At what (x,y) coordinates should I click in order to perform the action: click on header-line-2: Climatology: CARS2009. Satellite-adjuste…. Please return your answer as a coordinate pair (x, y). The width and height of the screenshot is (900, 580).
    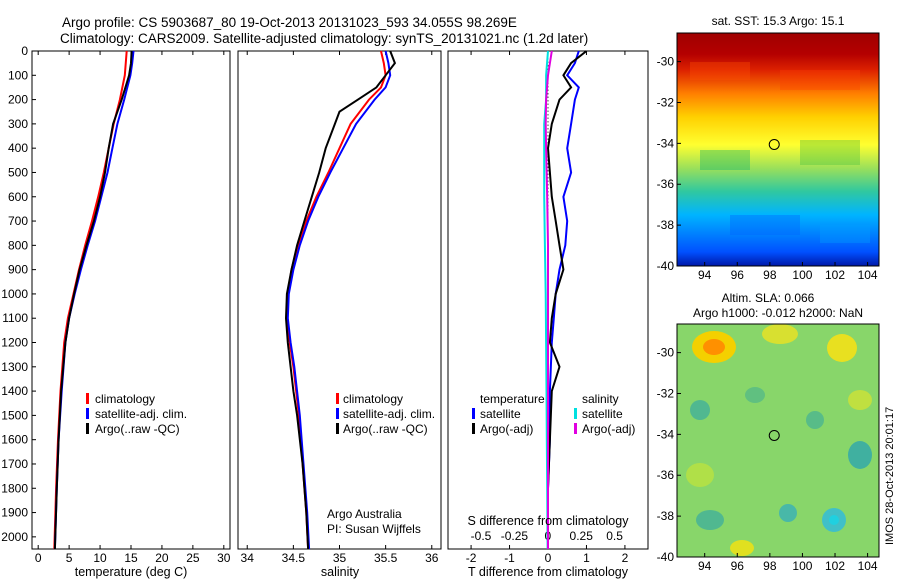
    Looking at the image, I should click on (324, 38).